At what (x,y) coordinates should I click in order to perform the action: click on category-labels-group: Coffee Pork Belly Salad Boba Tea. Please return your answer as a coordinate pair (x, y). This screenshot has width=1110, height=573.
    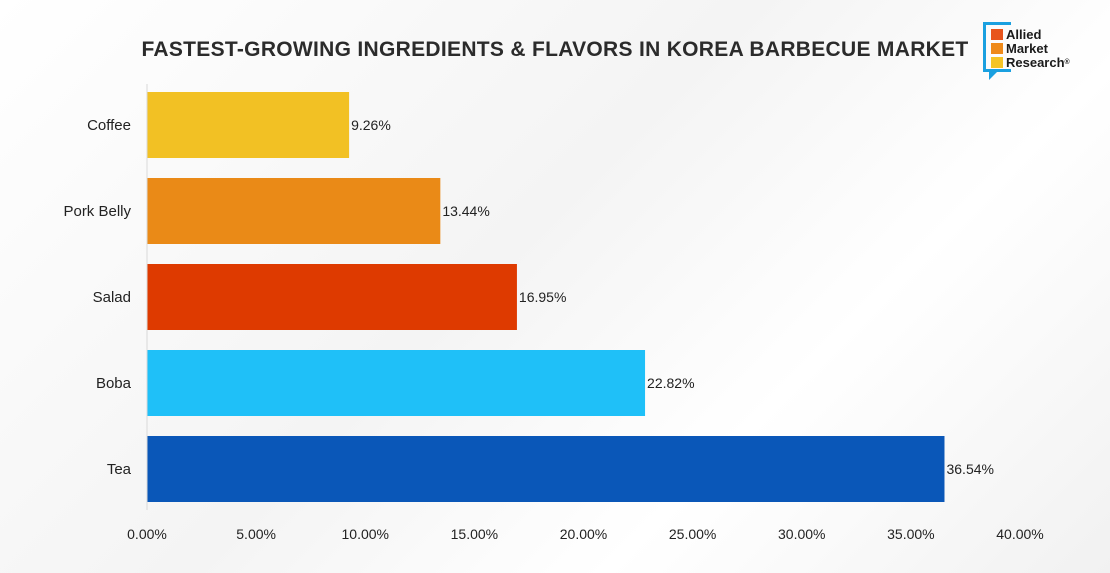
    Looking at the image, I should click on (97, 297).